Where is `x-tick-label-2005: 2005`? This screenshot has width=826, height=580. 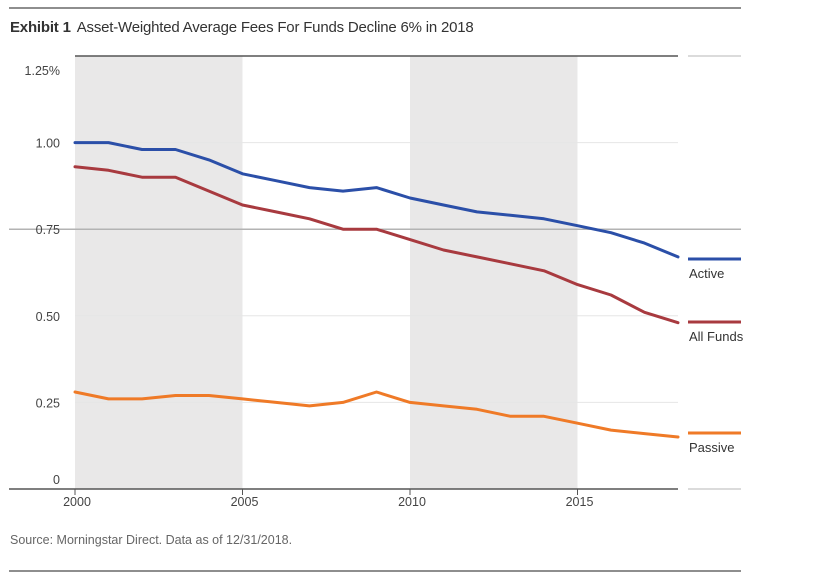 x-tick-label-2005: 2005 is located at coordinates (245, 502).